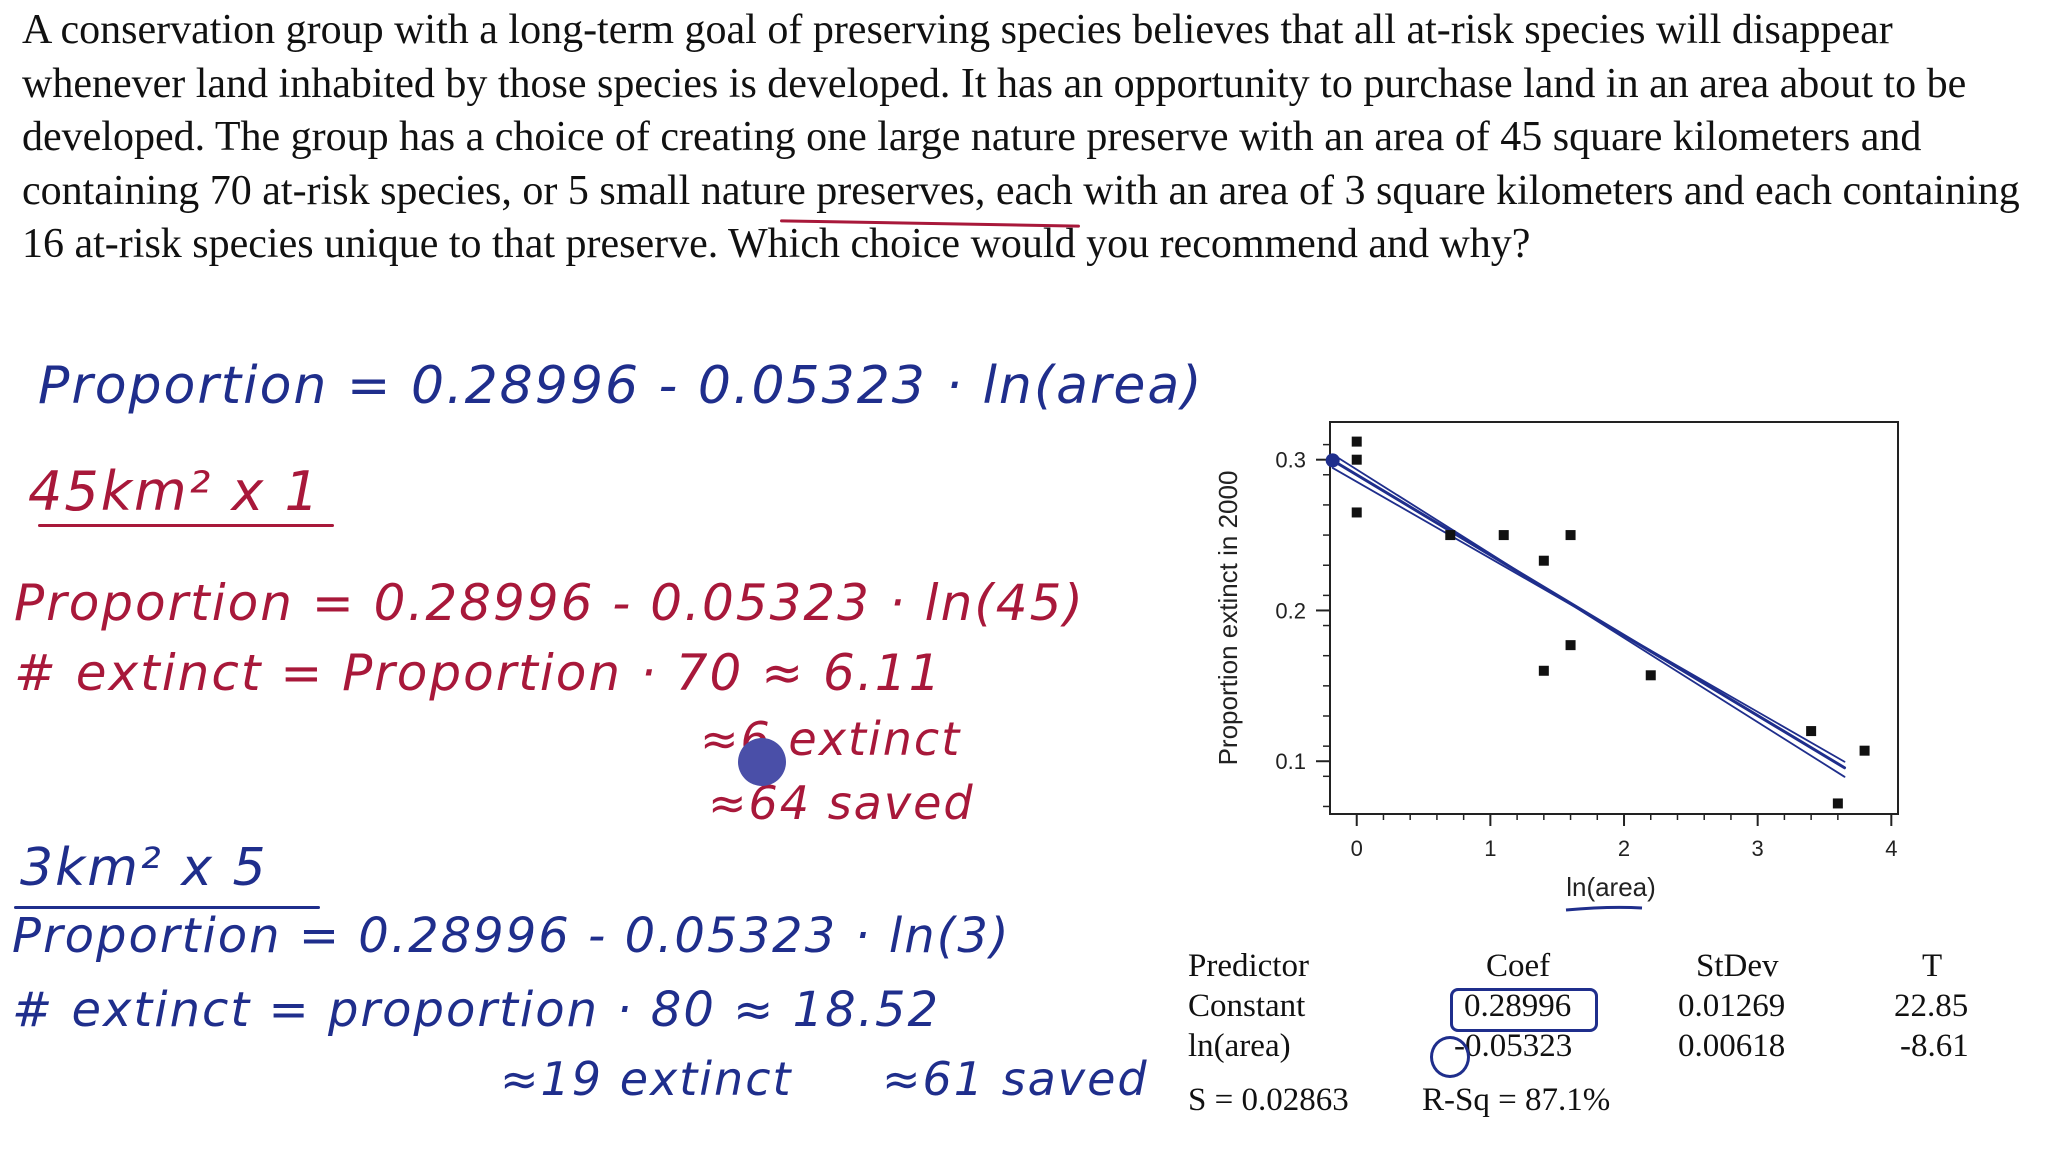 The width and height of the screenshot is (2056, 1160). I want to click on header-t: T, so click(1932, 966).